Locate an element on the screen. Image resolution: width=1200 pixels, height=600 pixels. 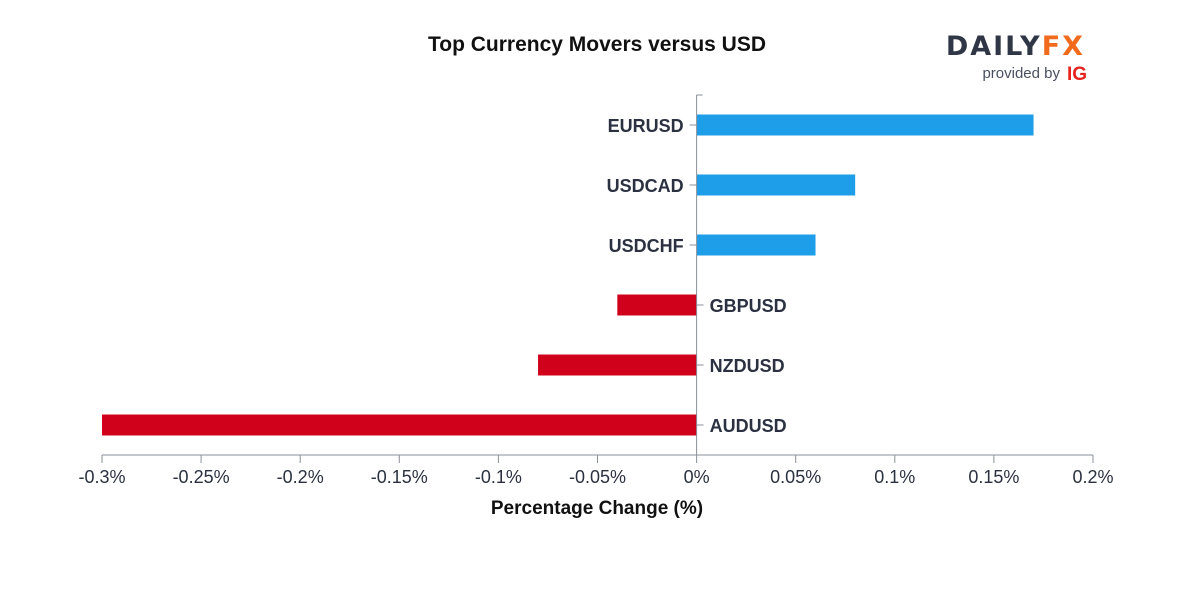
category-label-gbpusd: GBPUSD is located at coordinates (748, 306).